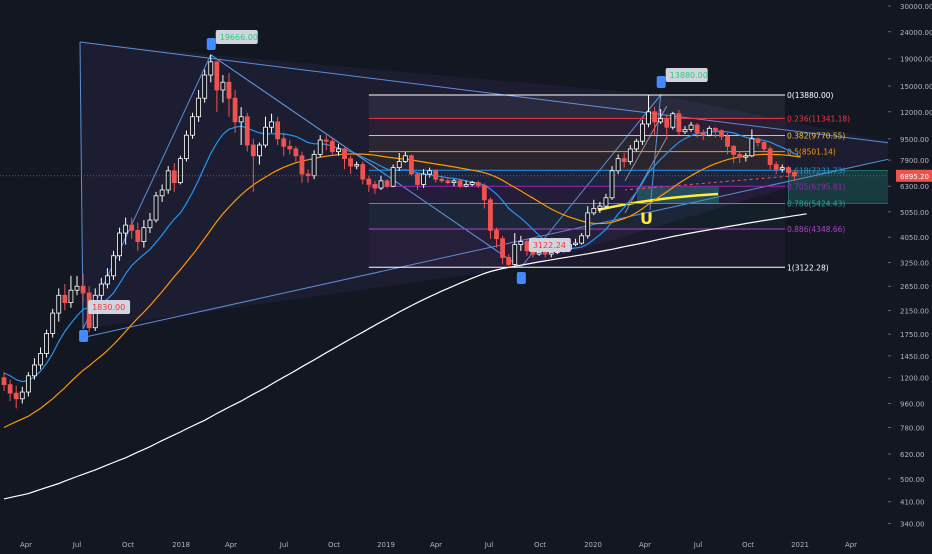 This screenshot has width=932, height=554. What do you see at coordinates (549, 245) in the screenshot?
I see `price-callout: 3122.24` at bounding box center [549, 245].